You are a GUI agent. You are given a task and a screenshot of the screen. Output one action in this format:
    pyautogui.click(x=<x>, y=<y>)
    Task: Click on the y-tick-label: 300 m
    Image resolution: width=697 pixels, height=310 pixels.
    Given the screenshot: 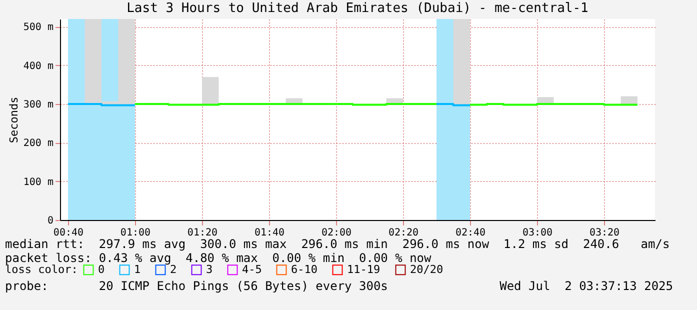 What is the action you would take?
    pyautogui.click(x=38, y=105)
    